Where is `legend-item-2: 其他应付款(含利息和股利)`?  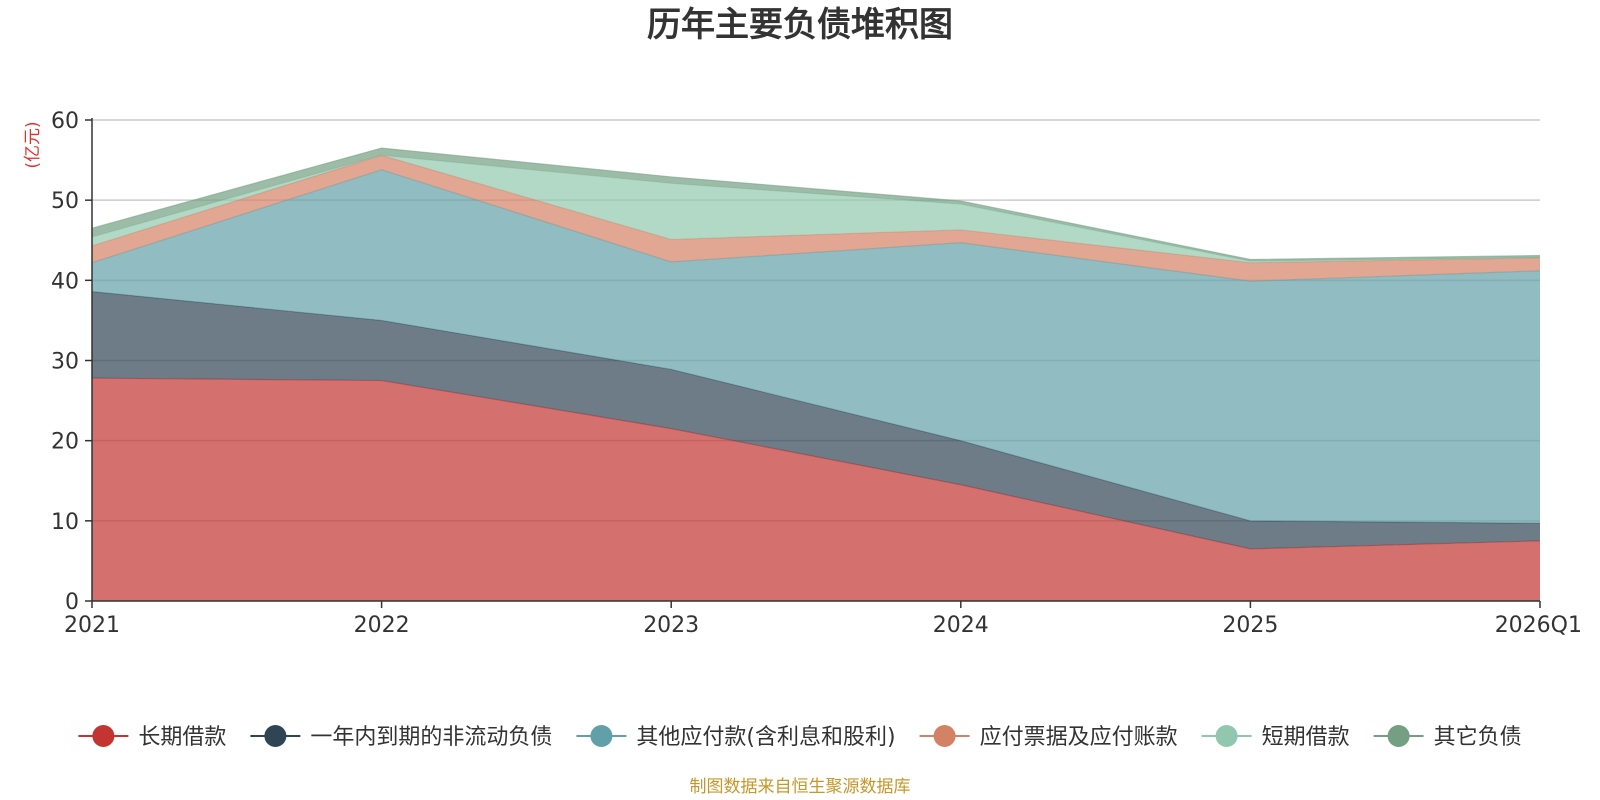
legend-item-2: 其他应付款(含利息和股利) is located at coordinates (736, 737).